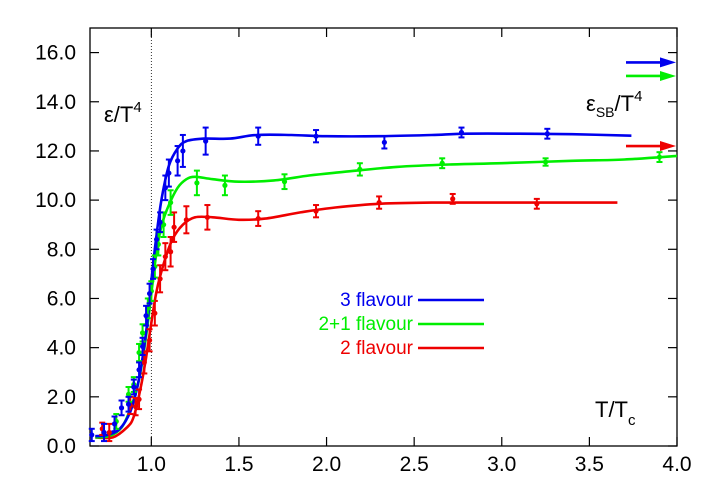  I want to click on y-tick-label: 0.0, so click(61, 446).